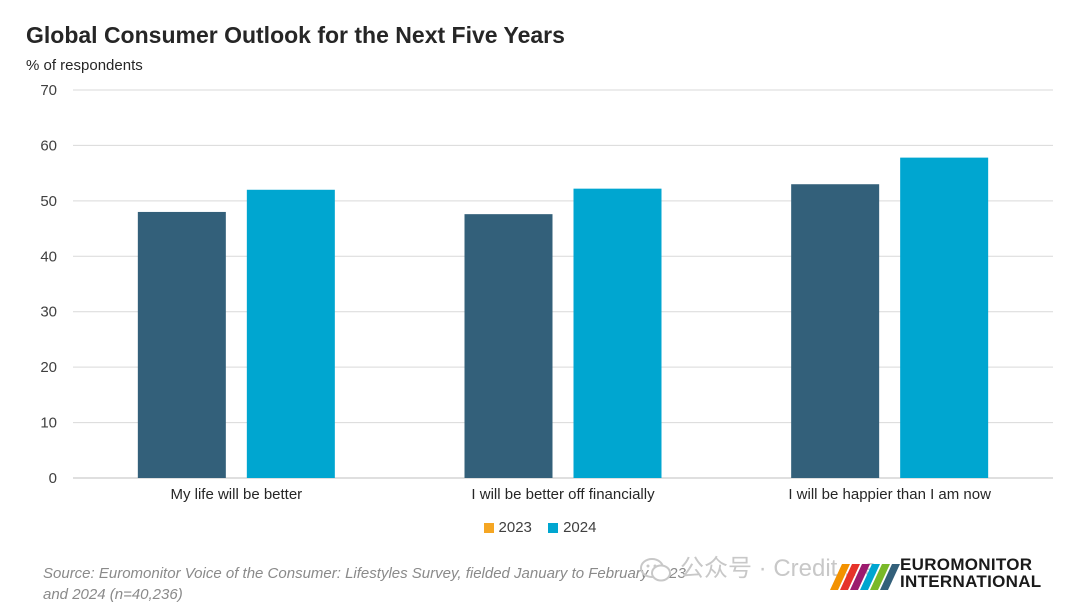 Image resolution: width=1080 pixels, height=608 pixels. Describe the element at coordinates (48, 145) in the screenshot. I see `y-tick-label: 60` at that location.